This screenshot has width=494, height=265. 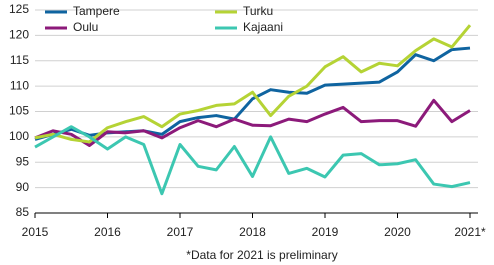 I want to click on y-tick-label: 95, so click(x=23, y=161).